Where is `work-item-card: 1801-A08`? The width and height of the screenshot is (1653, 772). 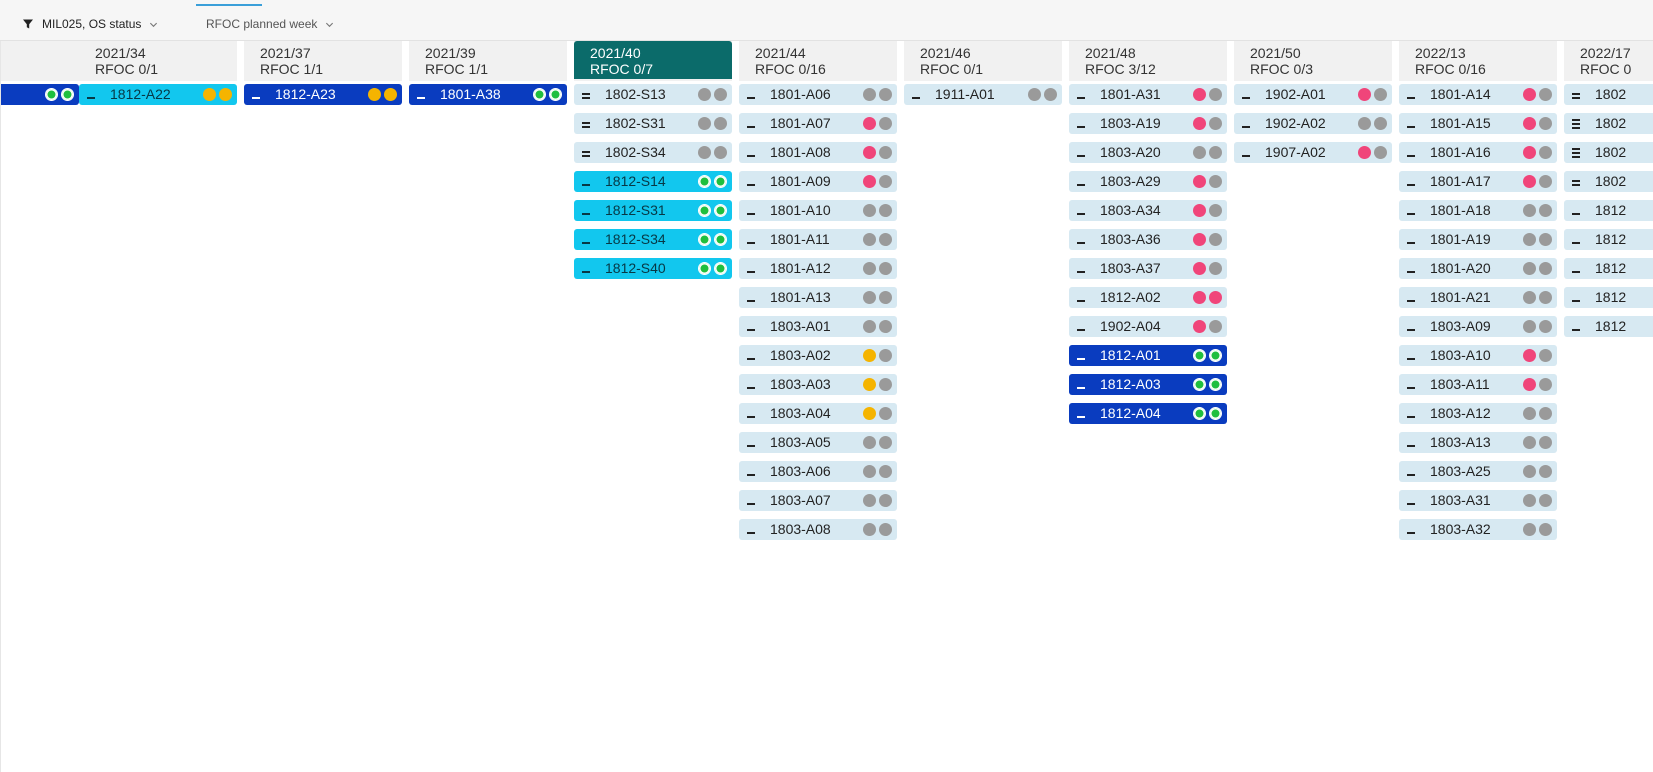 work-item-card: 1801-A08 is located at coordinates (818, 152).